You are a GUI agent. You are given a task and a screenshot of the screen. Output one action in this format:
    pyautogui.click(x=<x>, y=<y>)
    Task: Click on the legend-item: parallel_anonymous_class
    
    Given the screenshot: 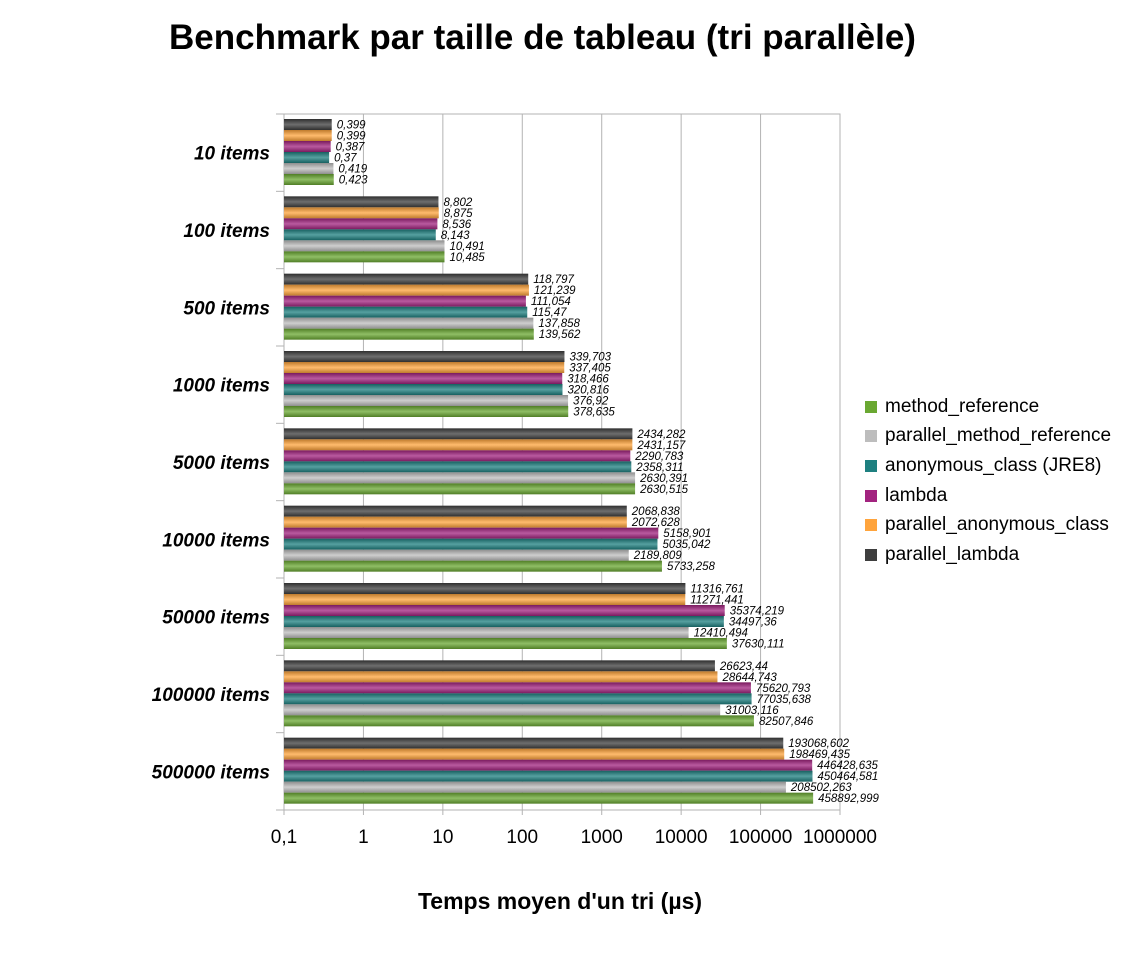 What is the action you would take?
    pyautogui.click(x=988, y=525)
    